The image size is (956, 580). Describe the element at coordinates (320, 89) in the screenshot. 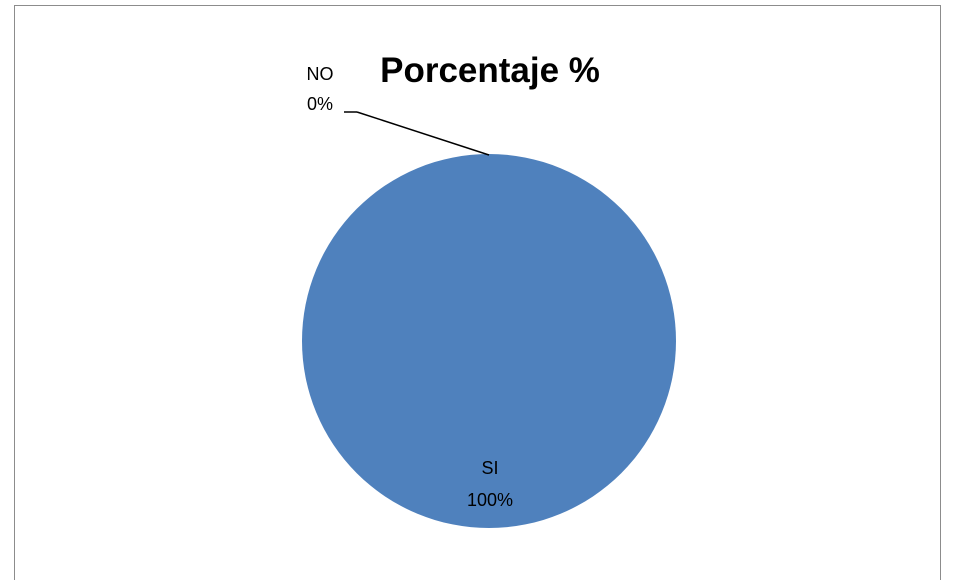

I see `data-label-no: NO 0%` at that location.